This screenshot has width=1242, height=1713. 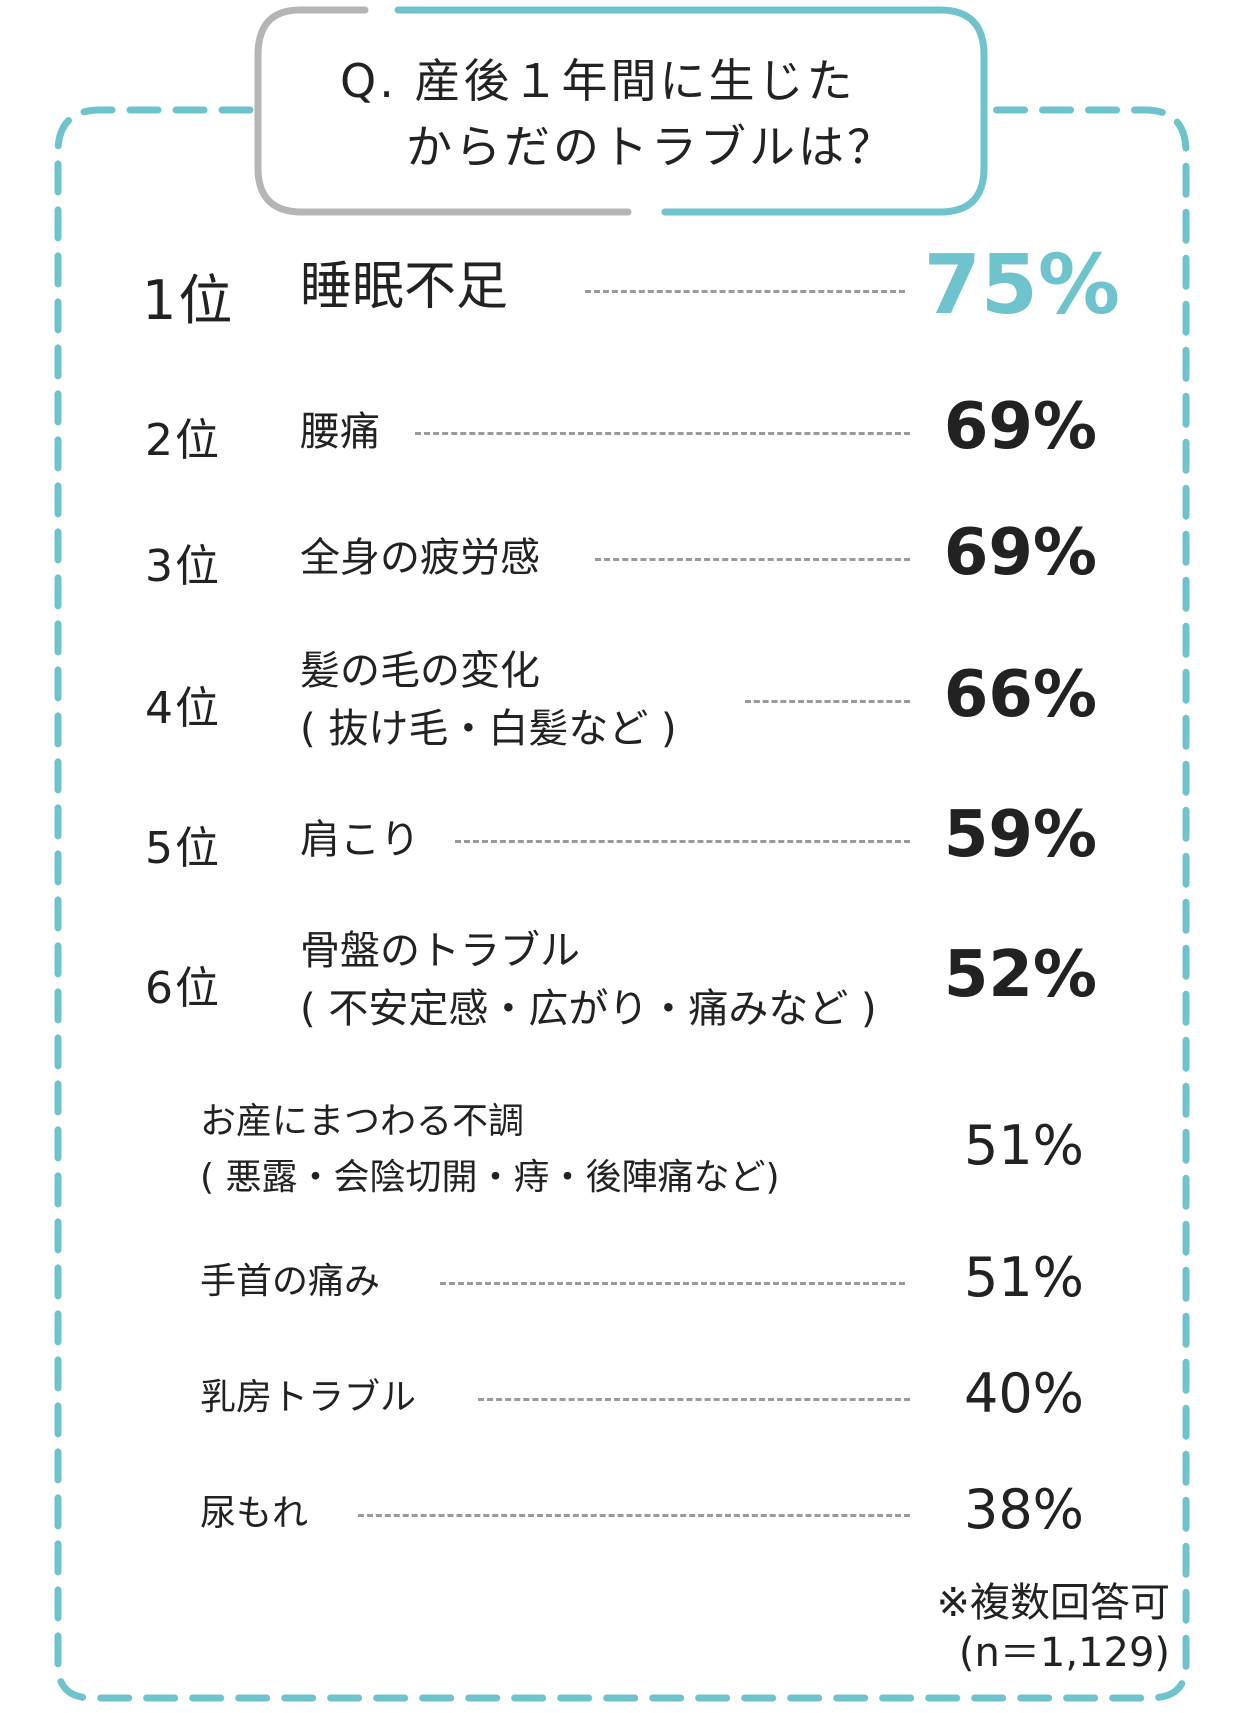 I want to click on bubble-teal, so click(x=691, y=111).